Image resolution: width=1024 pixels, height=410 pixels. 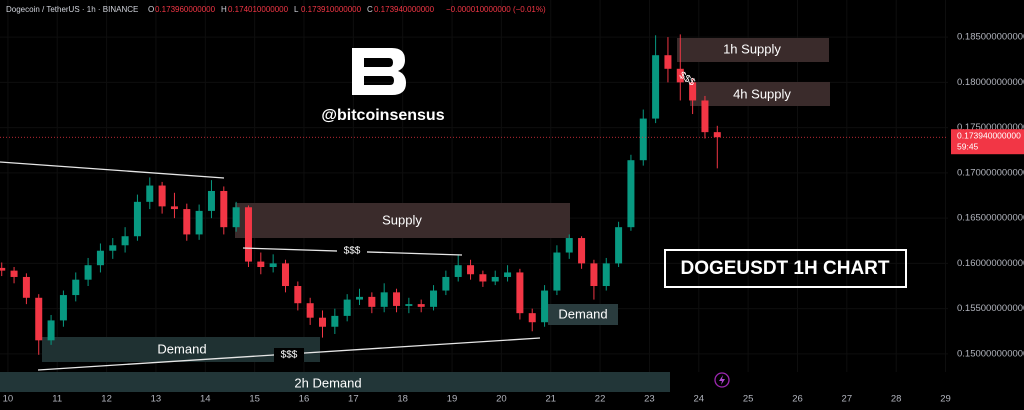 What do you see at coordinates (968, 146) in the screenshot?
I see `countdown: 59:45` at bounding box center [968, 146].